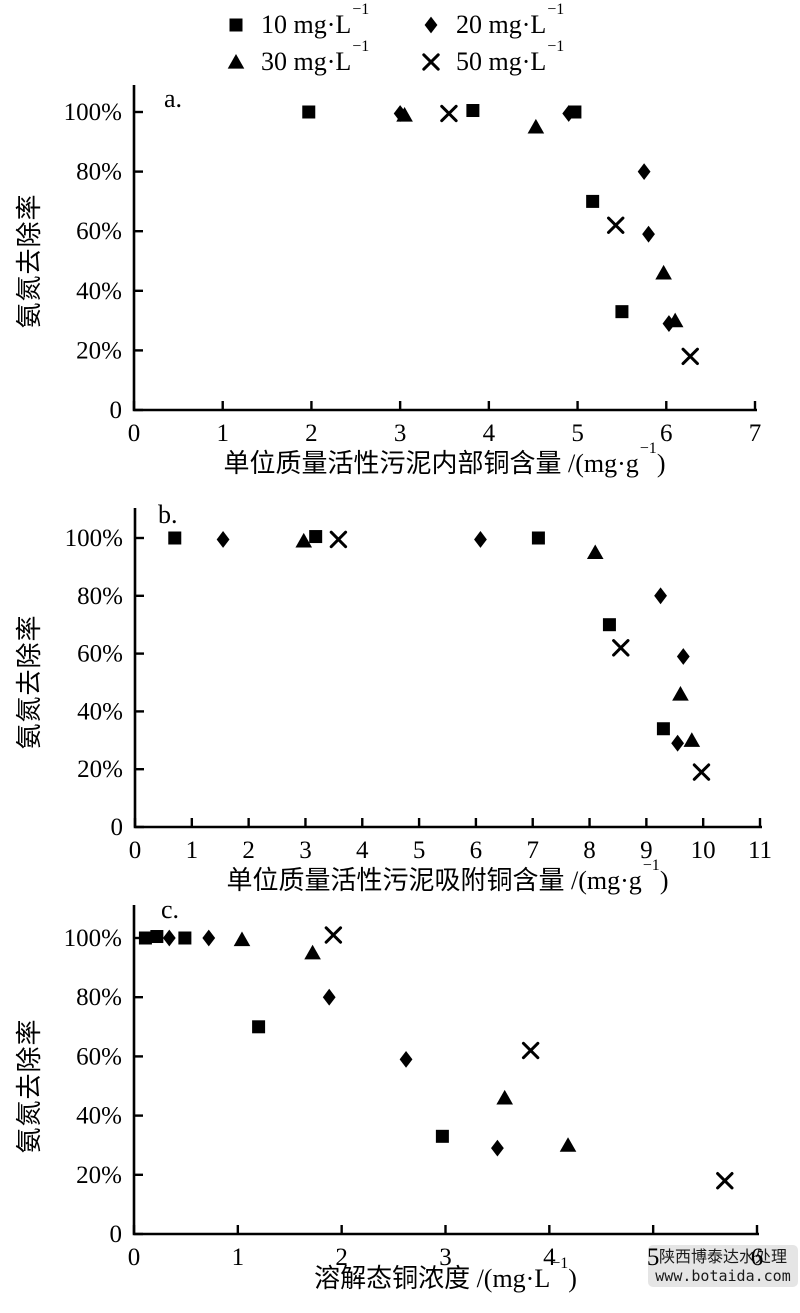  I want to click on watermark: 陕西博泰达水处理 www.botaida.com, so click(723, 1266).